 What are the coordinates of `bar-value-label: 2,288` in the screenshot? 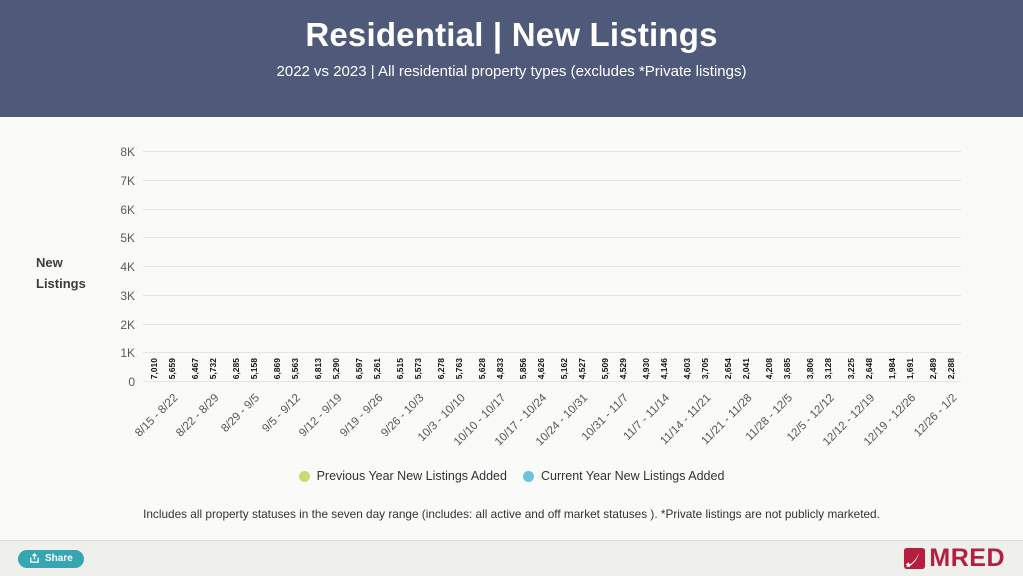 It's located at (950, 368).